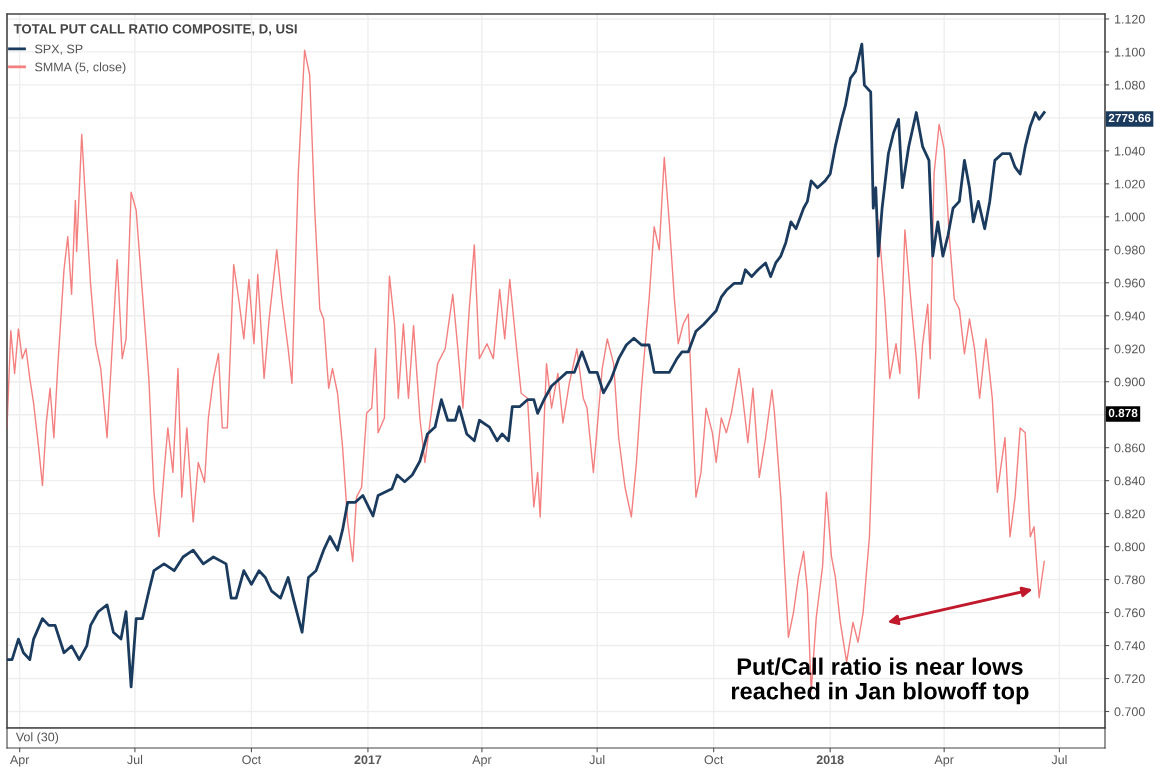  Describe the element at coordinates (1129, 712) in the screenshot. I see `y-tick-label: 0.700` at that location.